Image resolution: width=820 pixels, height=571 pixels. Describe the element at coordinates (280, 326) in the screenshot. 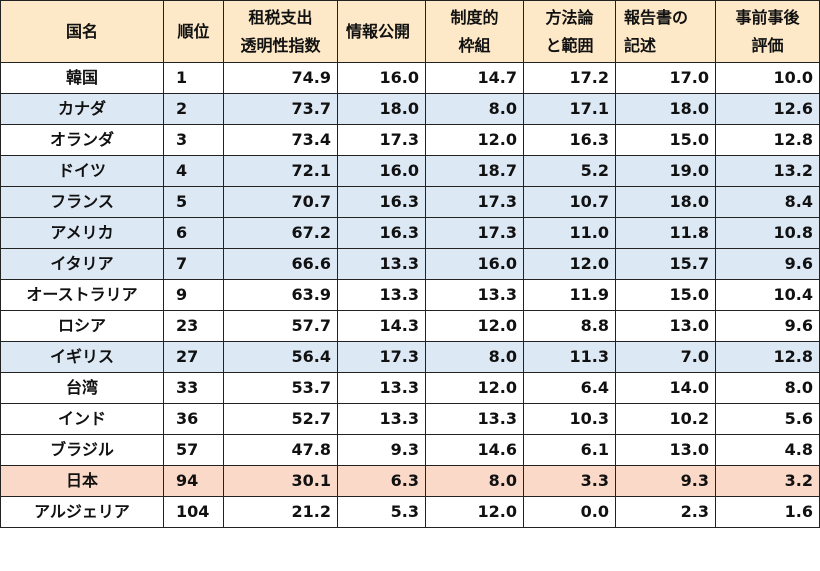

I see `transparency-index-cell: 57.7` at that location.